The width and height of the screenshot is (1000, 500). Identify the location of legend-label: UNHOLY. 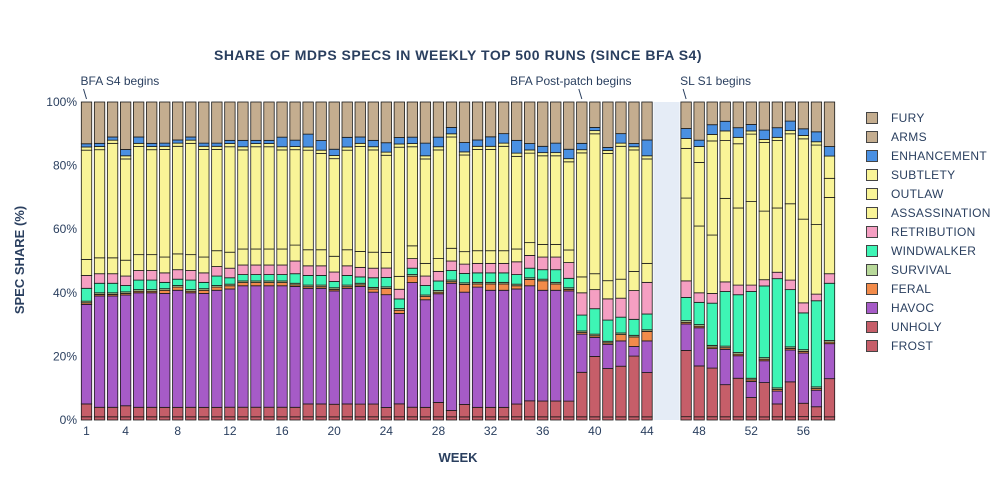
(916, 326).